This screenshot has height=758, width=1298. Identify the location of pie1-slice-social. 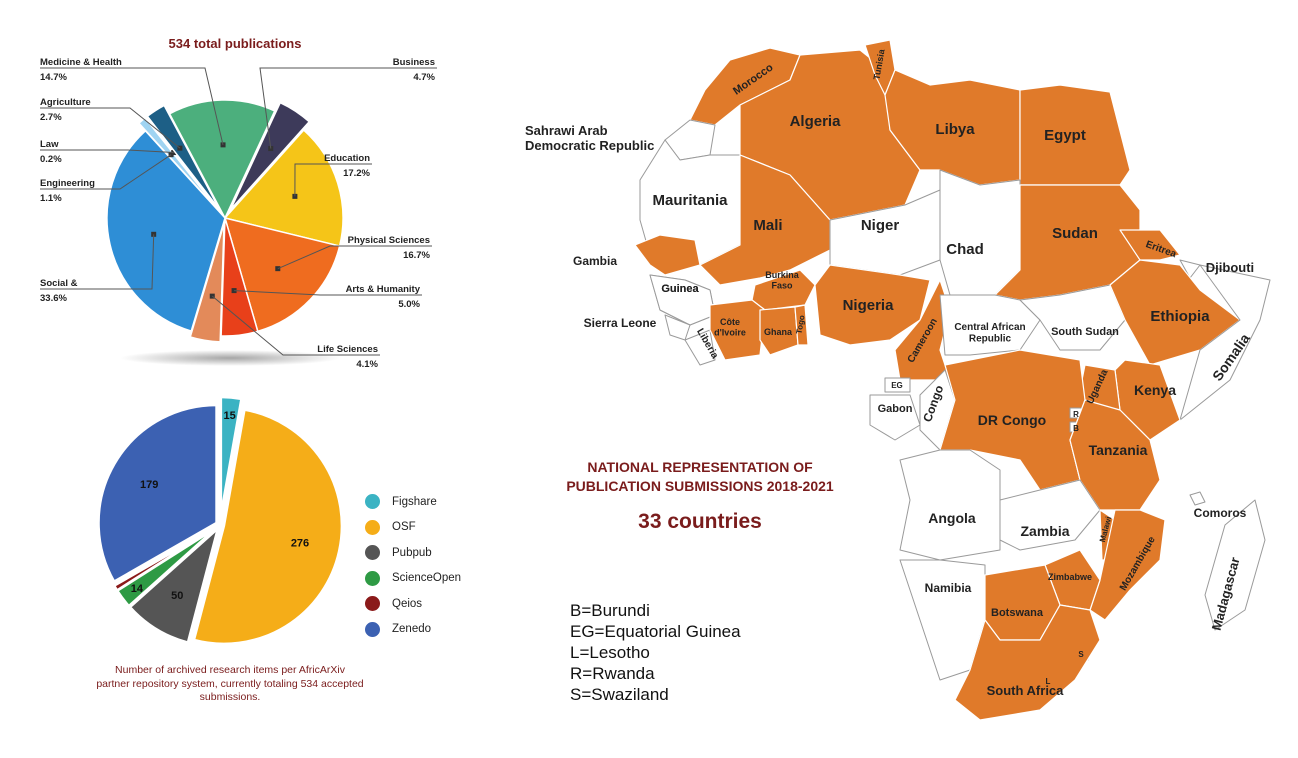
(166, 230).